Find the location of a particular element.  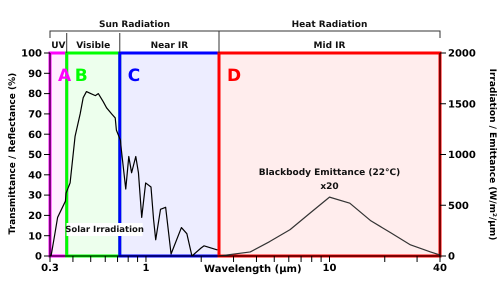

y-tick-label: 10 is located at coordinates (35, 236).